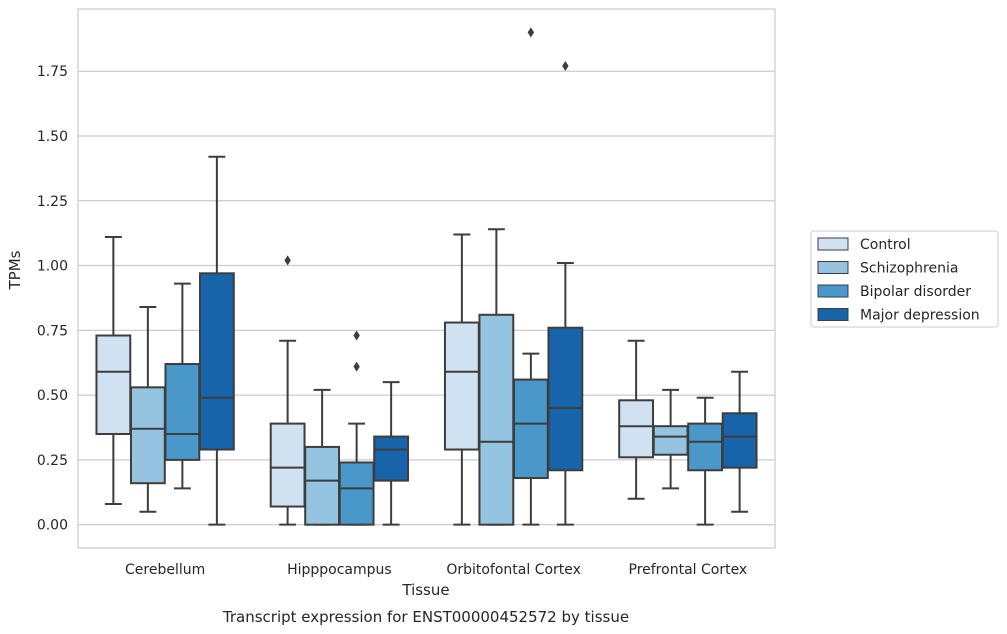 This screenshot has width=1007, height=634. I want to click on y-axis-label: TPMs, so click(15, 270).